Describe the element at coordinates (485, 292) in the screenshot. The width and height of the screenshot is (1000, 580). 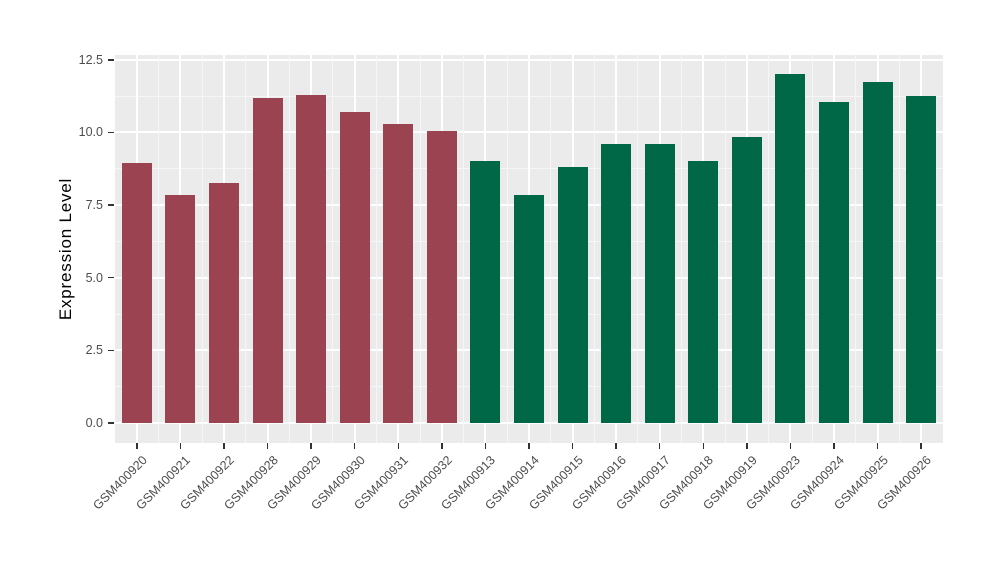
I see `bar-GSM400913` at that location.